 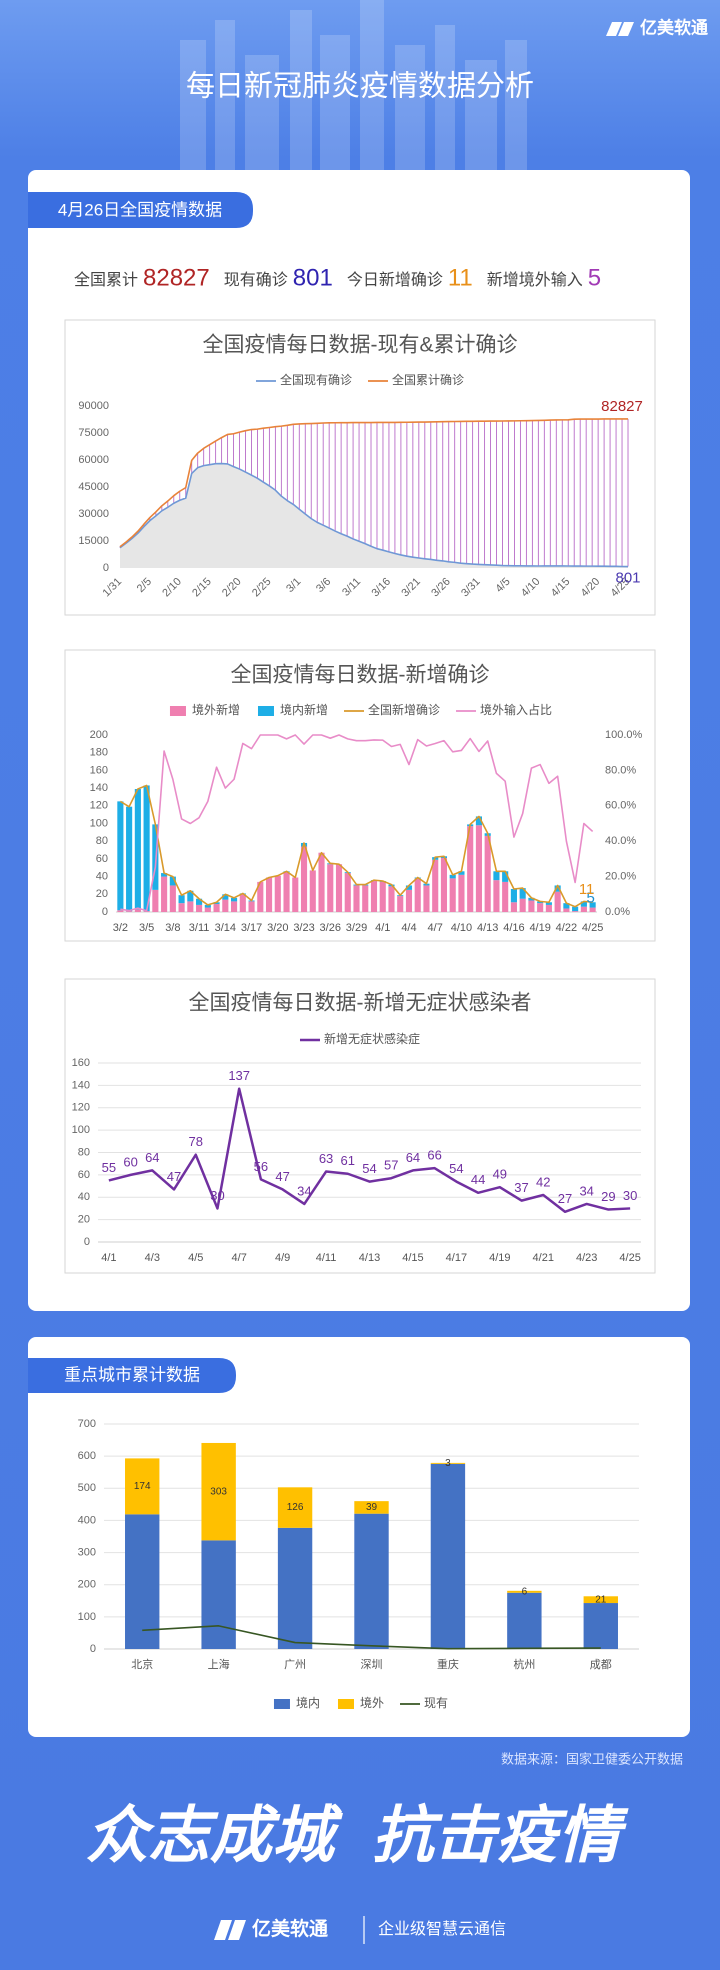 What do you see at coordinates (586, 1258) in the screenshot?
I see `x-tick-label: 4/23` at bounding box center [586, 1258].